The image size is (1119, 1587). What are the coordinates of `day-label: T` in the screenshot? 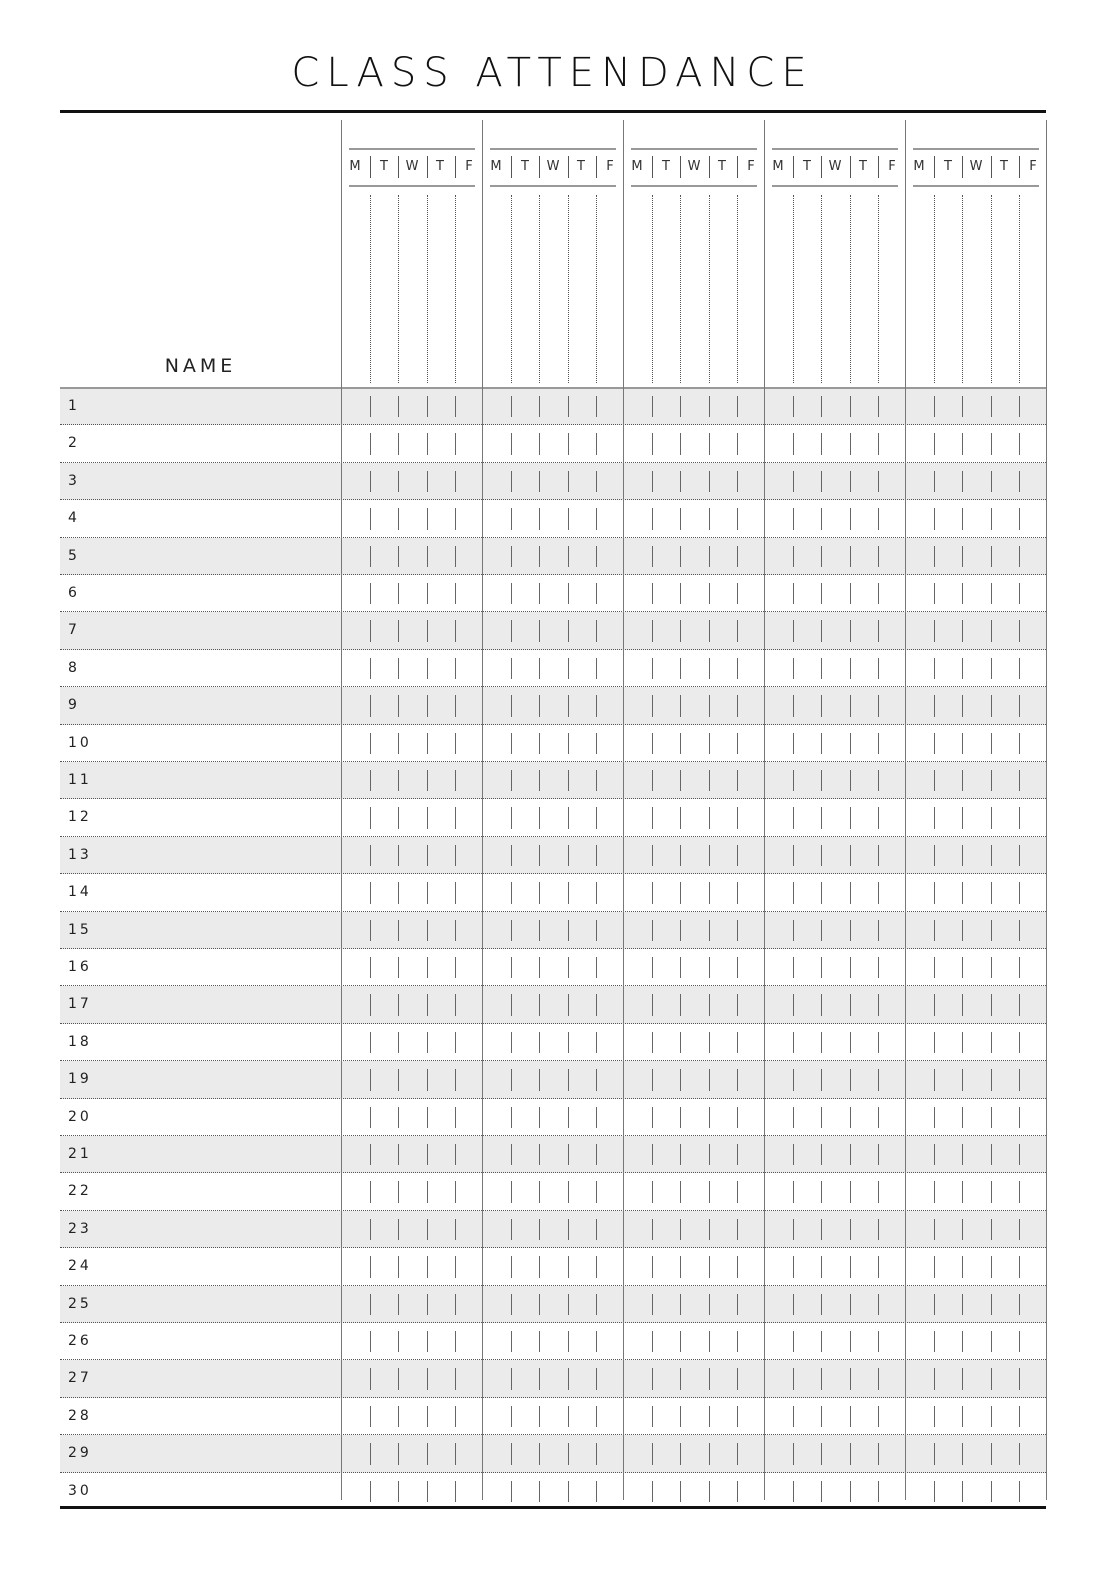 It's located at (525, 166).